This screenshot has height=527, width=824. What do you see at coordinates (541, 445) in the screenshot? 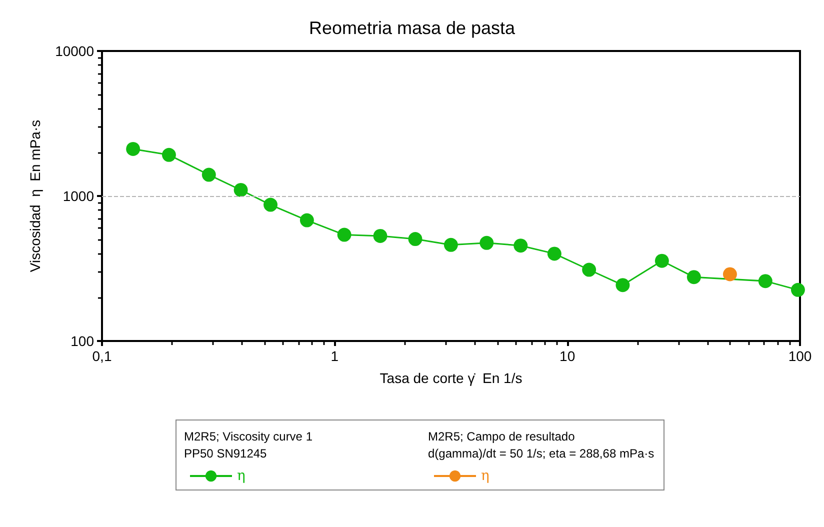
I see `text: M2R5; Campo de resultado d(gamma)/dt = 50 1/s; eta = 288,68 mPa·s` at bounding box center [541, 445].